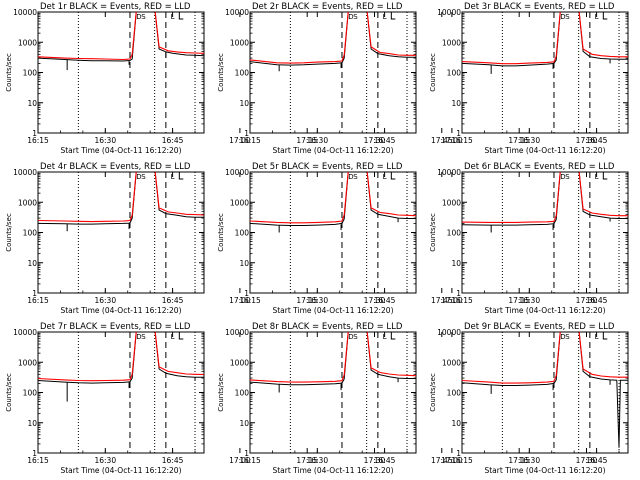 This screenshot has height=480, width=640. What do you see at coordinates (115, 167) in the screenshot?
I see `panel-title: Det 4r BLACK = Events, RED = LLD` at bounding box center [115, 167].